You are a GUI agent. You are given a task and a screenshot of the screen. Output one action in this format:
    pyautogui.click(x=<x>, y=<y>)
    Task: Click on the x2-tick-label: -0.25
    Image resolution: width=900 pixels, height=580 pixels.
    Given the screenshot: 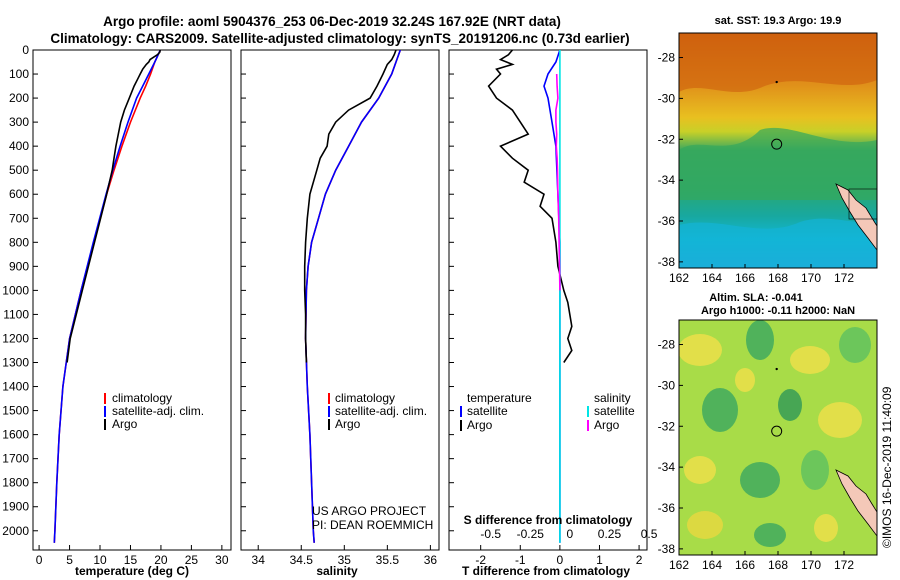 What is the action you would take?
    pyautogui.click(x=531, y=534)
    